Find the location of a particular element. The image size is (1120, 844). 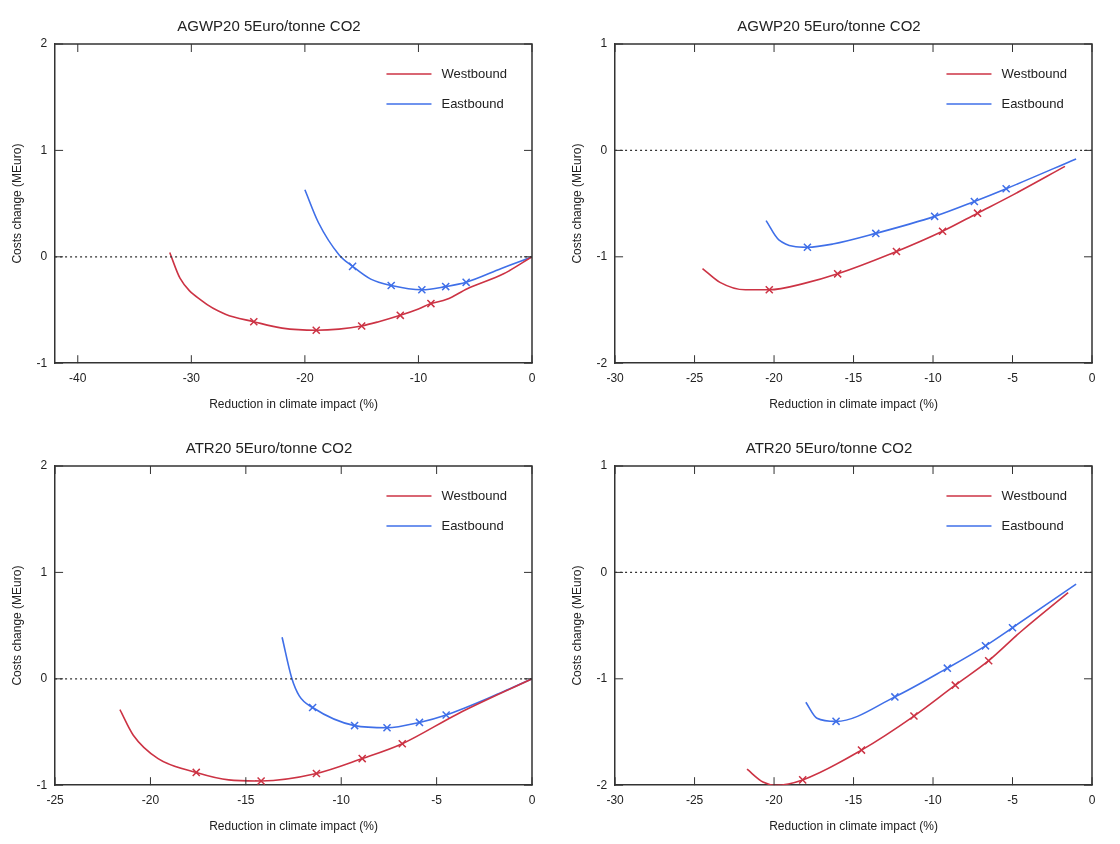

x-tick-label: -25 is located at coordinates (694, 377).